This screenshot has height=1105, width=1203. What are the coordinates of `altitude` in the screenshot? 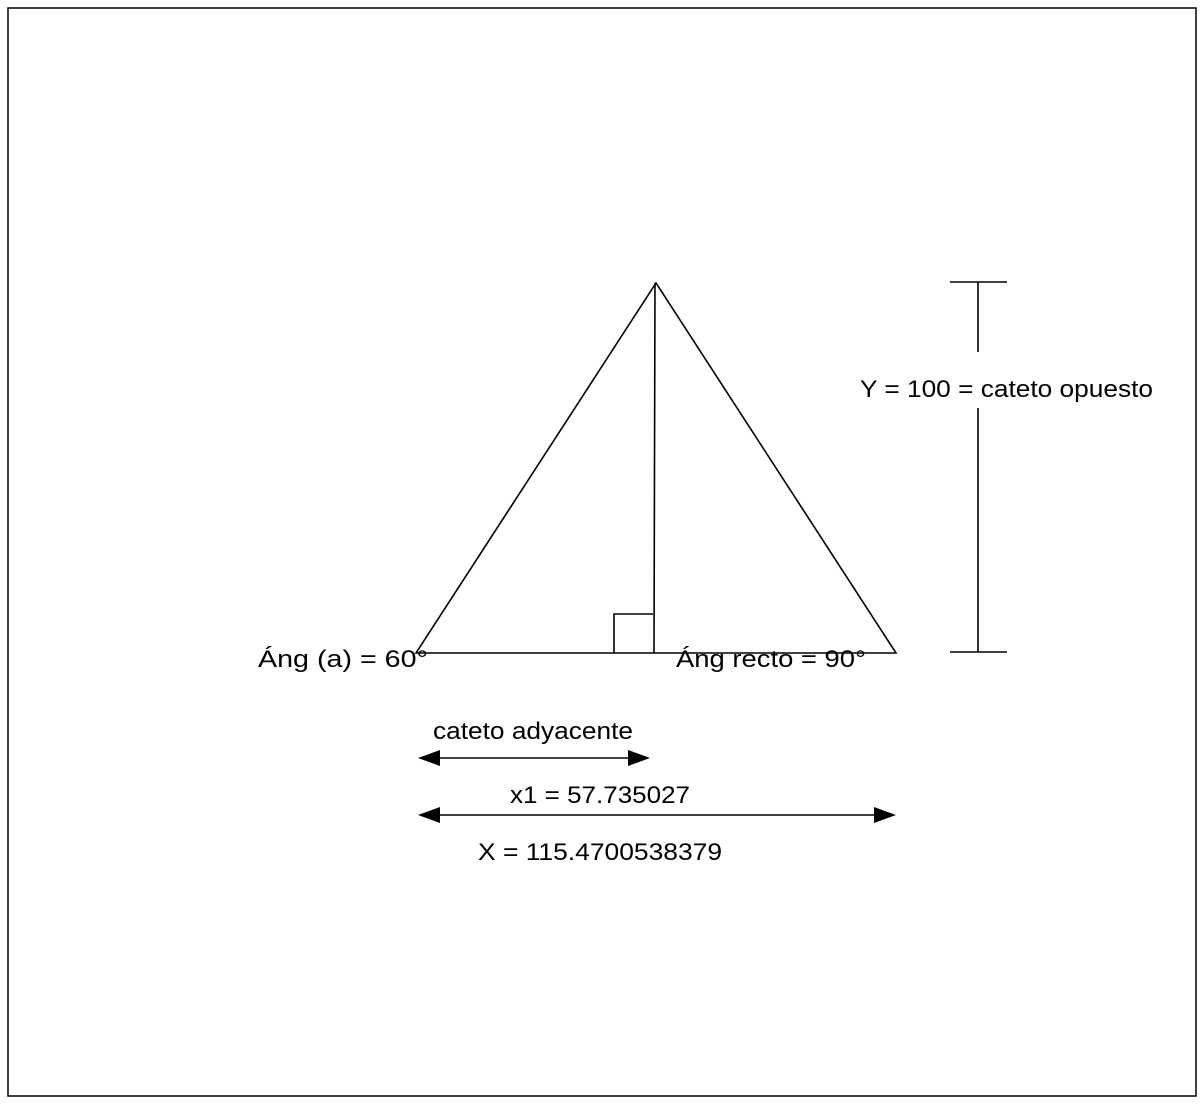 It's located at (654, 468).